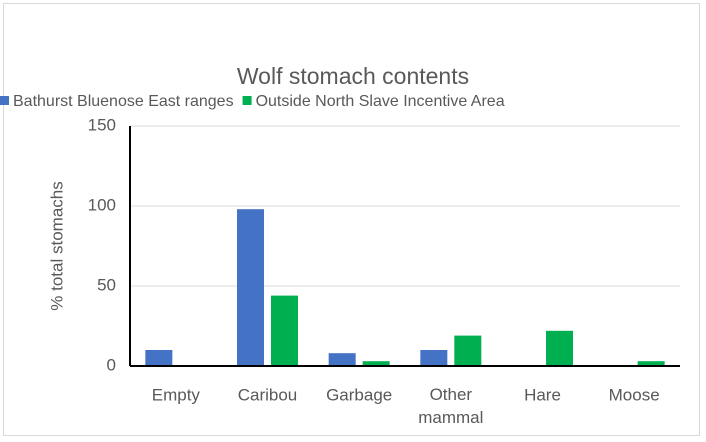 The image size is (706, 442). Describe the element at coordinates (176, 394) in the screenshot. I see `x-tick-label: Empty` at that location.